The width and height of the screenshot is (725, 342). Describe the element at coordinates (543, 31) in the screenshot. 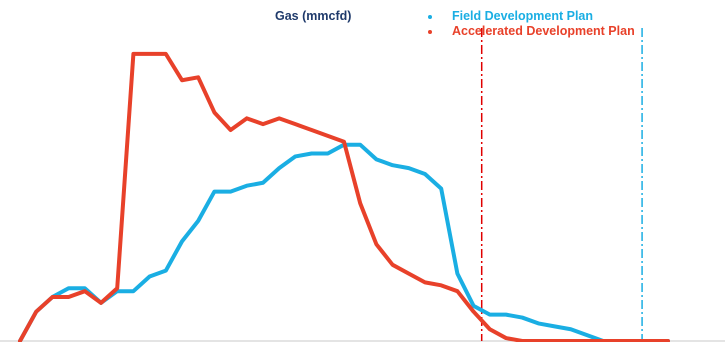

I see `legend-label-accelerated-development: Accelerated Development Plan` at that location.